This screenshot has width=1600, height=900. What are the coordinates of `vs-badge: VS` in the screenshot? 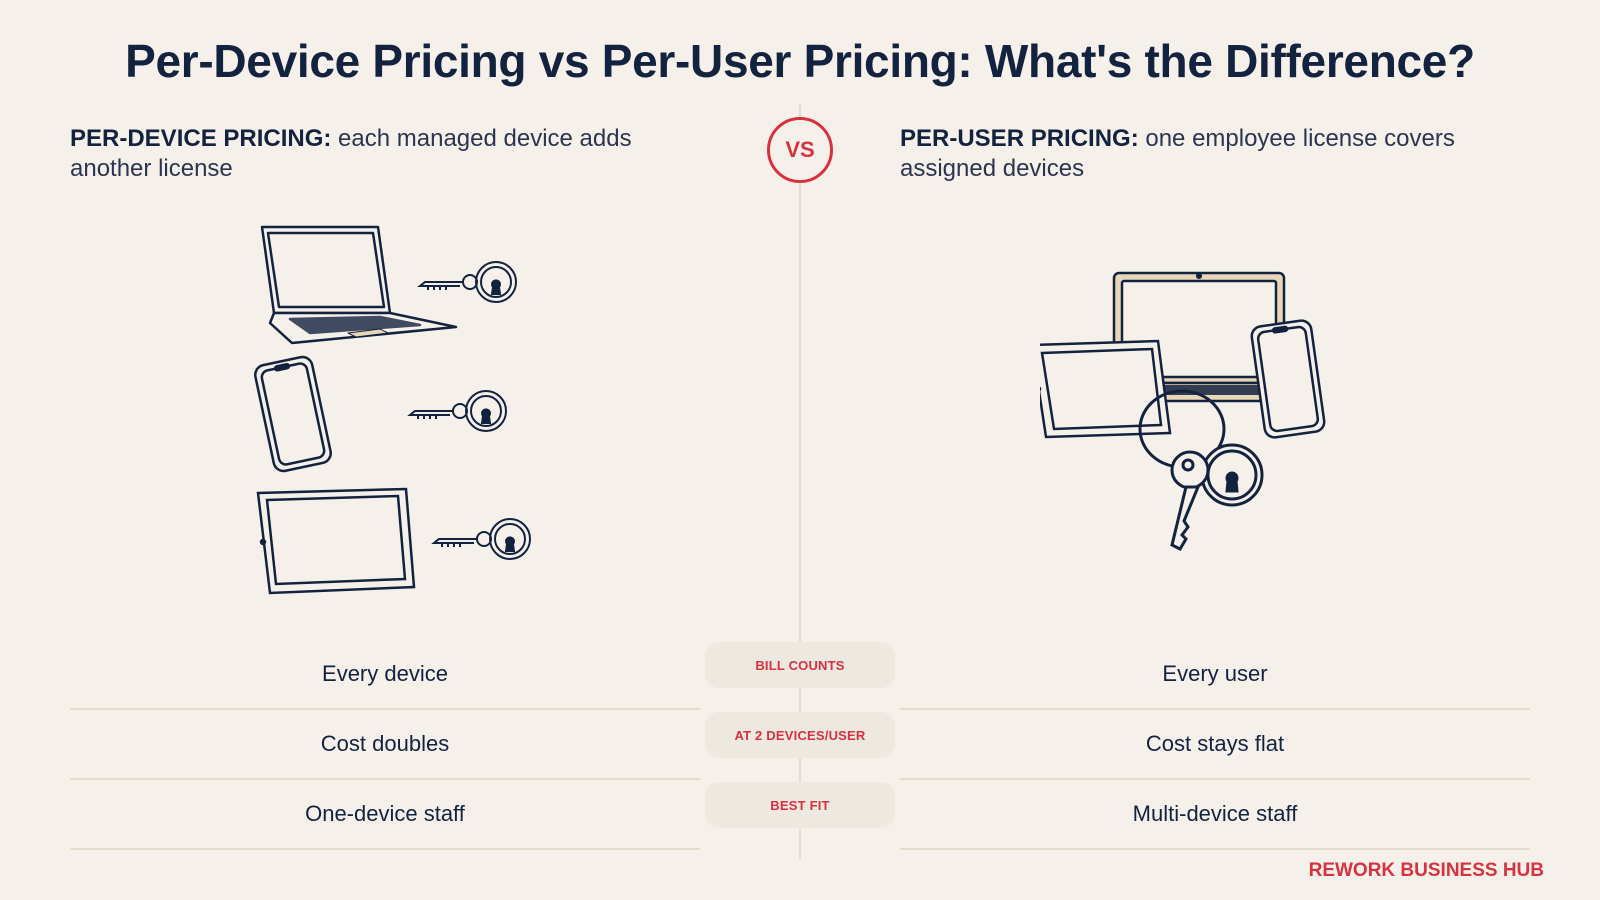 It's located at (800, 150).